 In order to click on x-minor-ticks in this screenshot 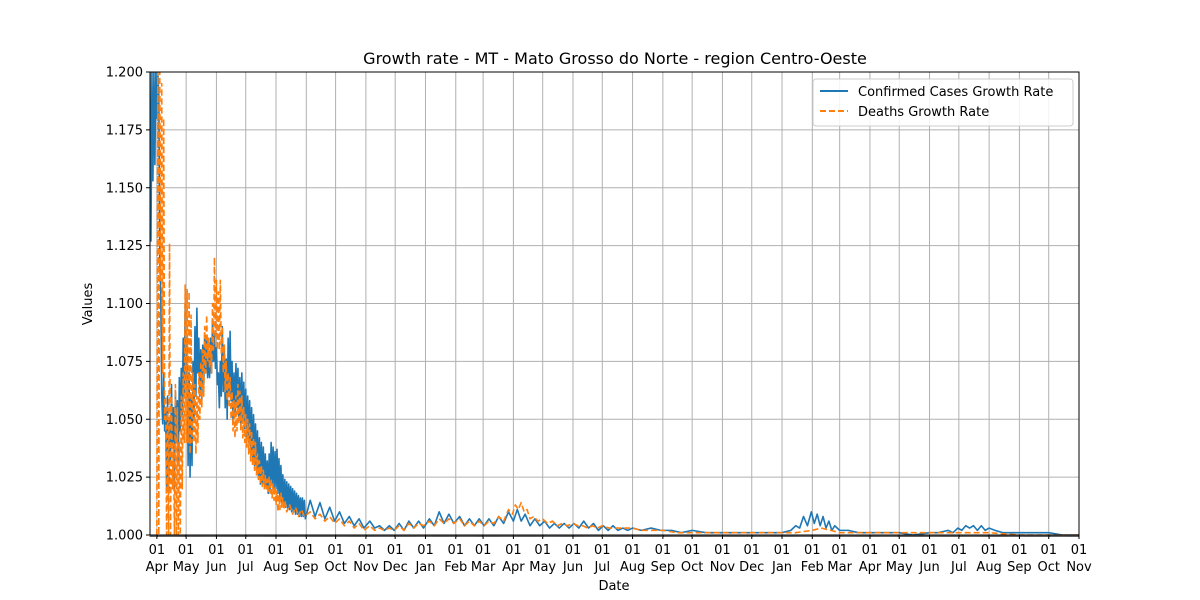, I will do `click(614, 536)`.